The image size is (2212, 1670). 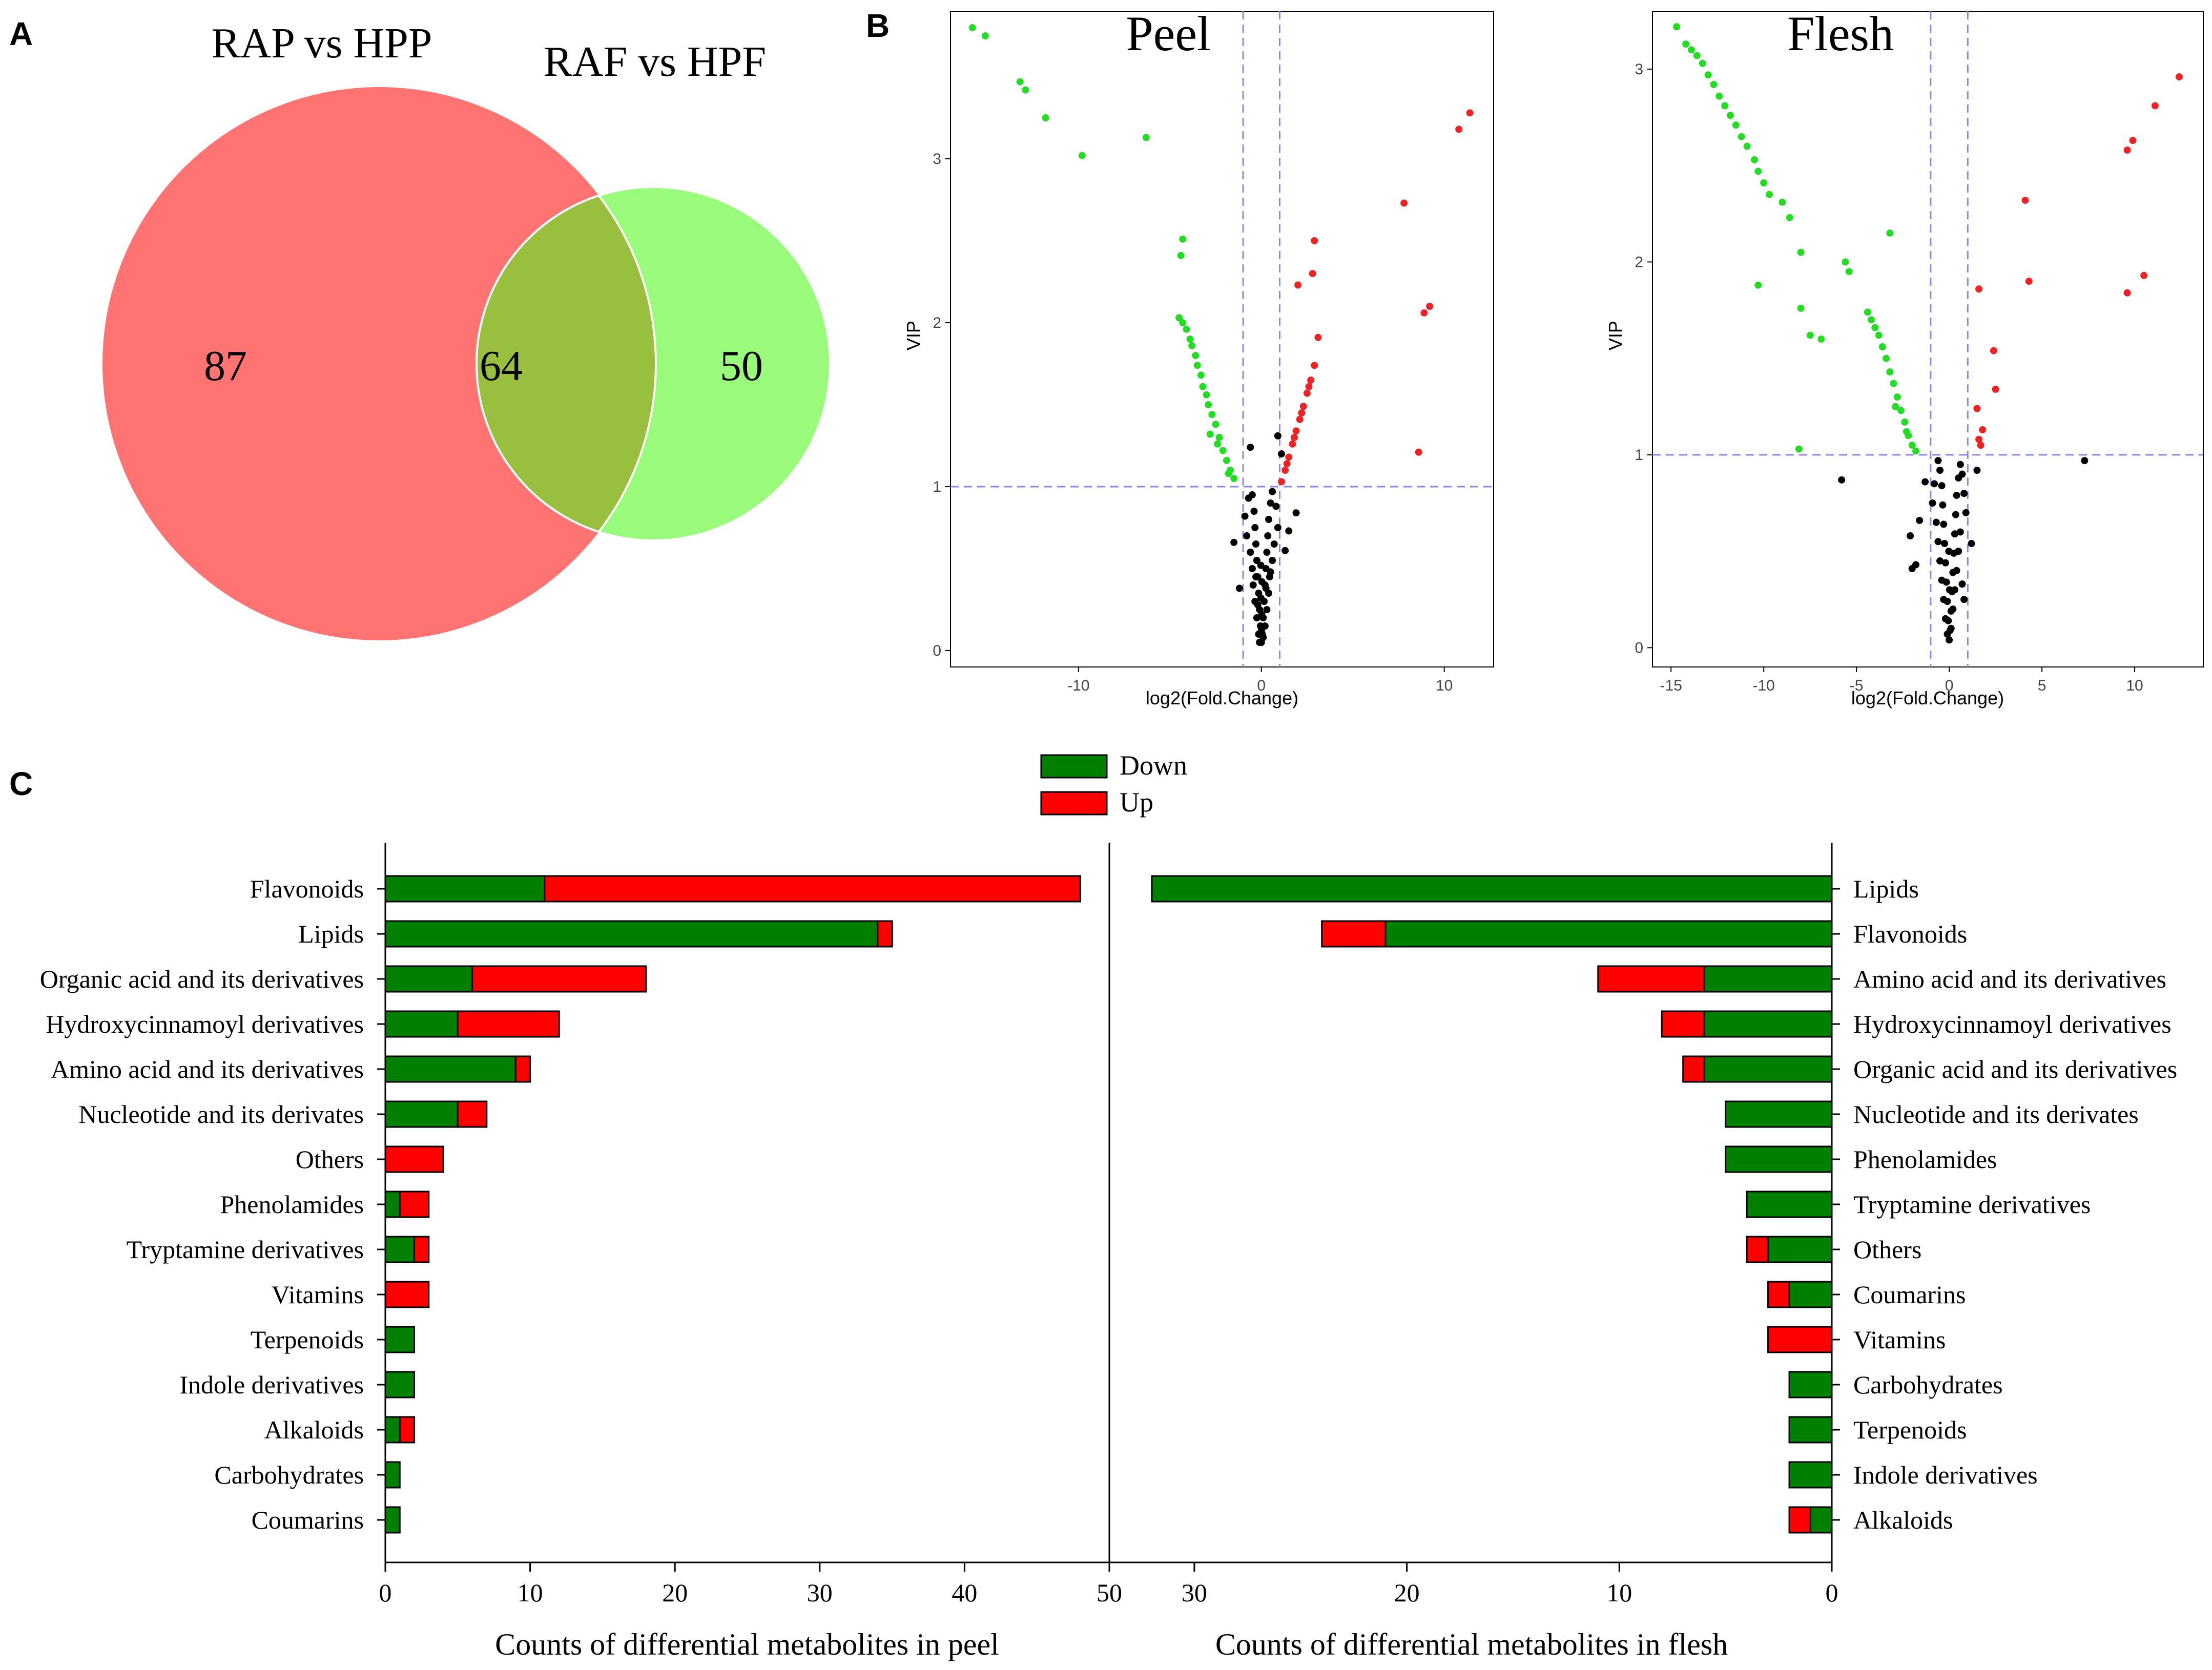 What do you see at coordinates (1407, 1593) in the screenshot?
I see `x-tick-label: 20` at bounding box center [1407, 1593].